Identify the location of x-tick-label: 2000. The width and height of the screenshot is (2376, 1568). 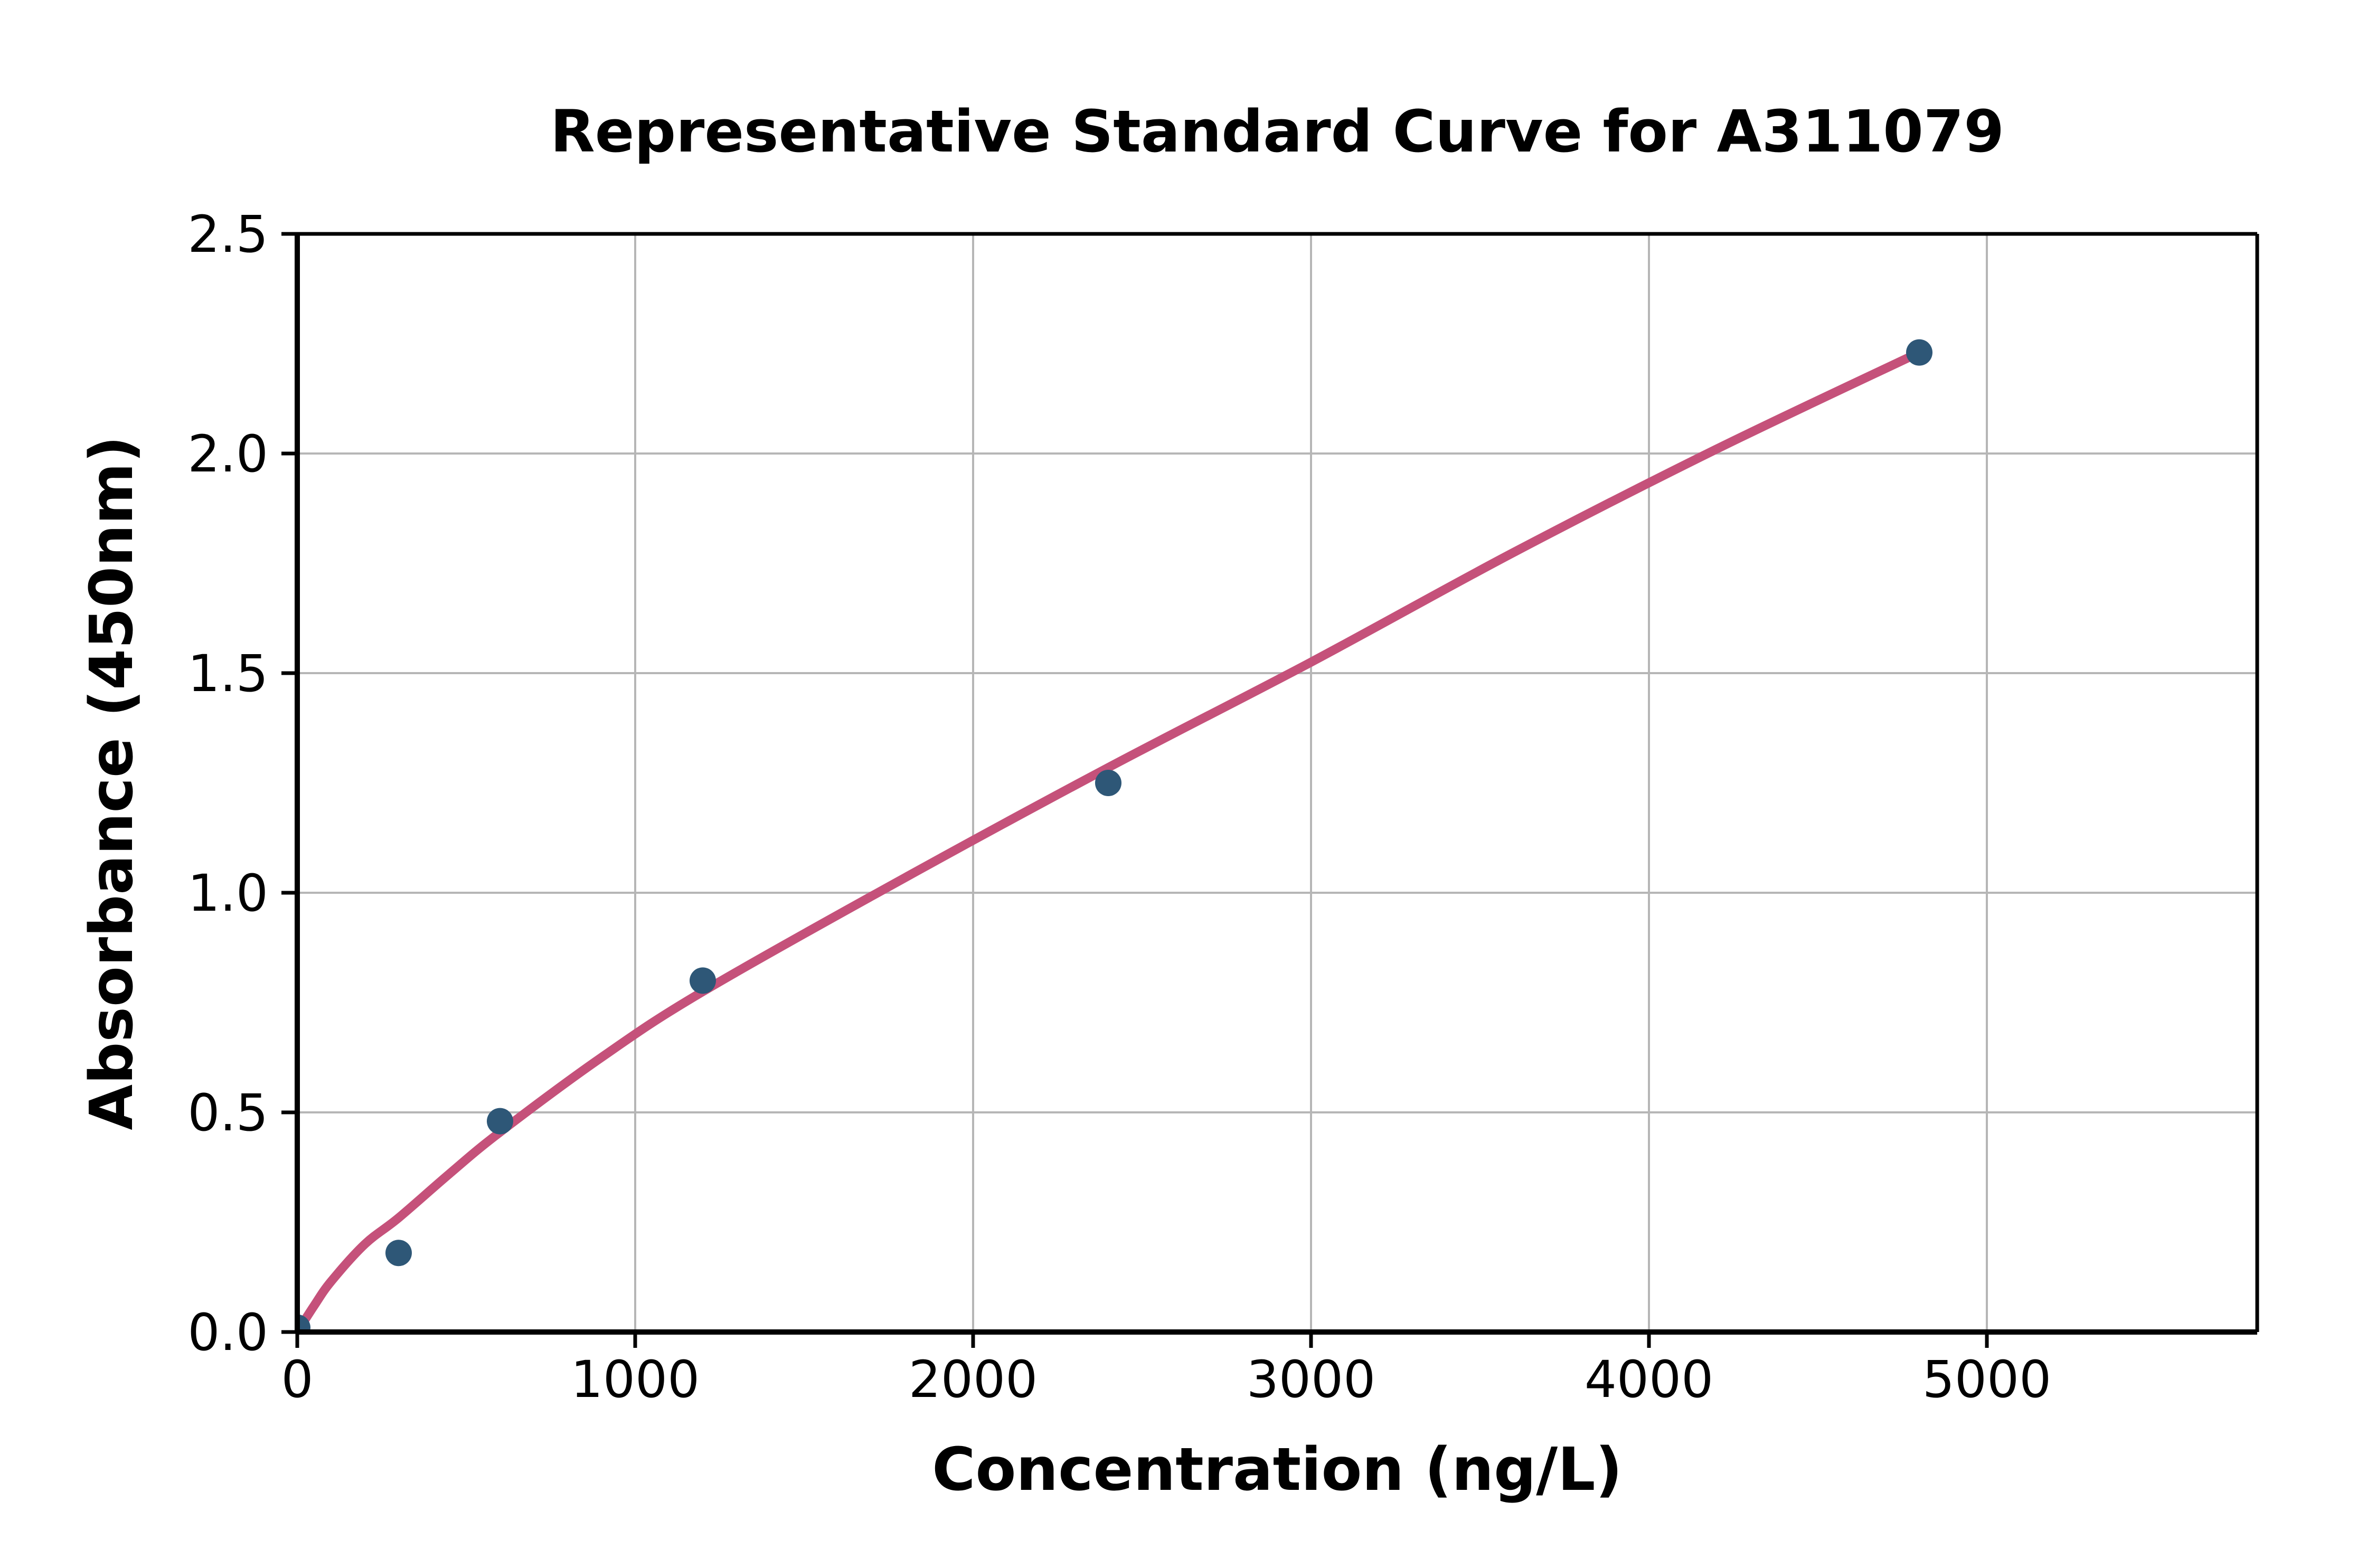
(973, 1380).